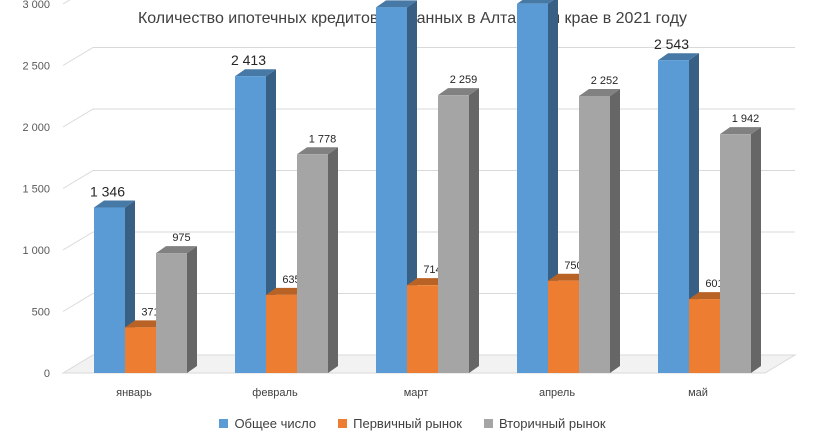 The width and height of the screenshot is (825, 446). I want to click on data-label-secondary: 975, so click(181, 238).